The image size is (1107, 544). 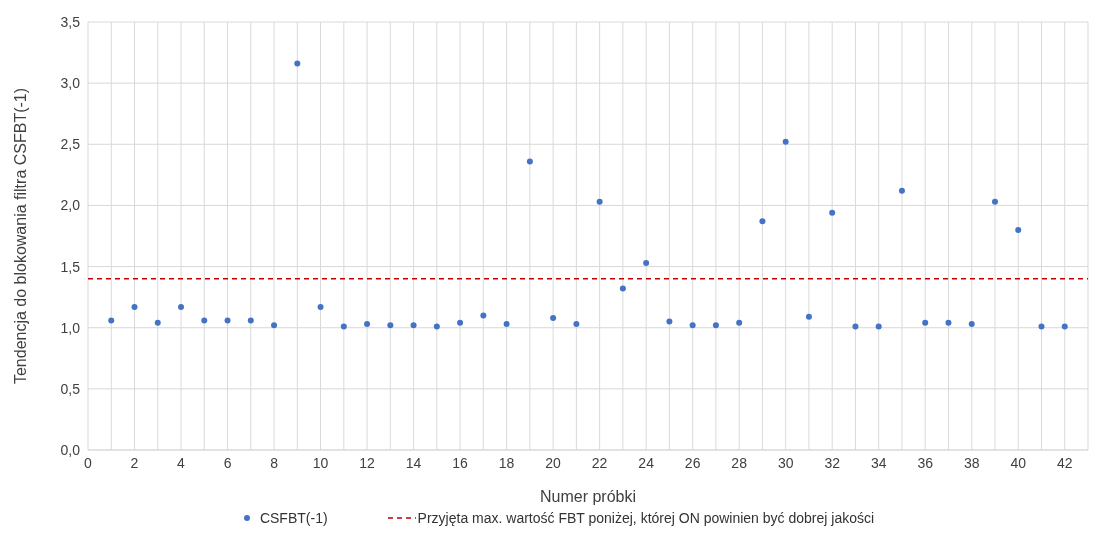 I want to click on x-tick-label: 10, so click(x=320, y=462).